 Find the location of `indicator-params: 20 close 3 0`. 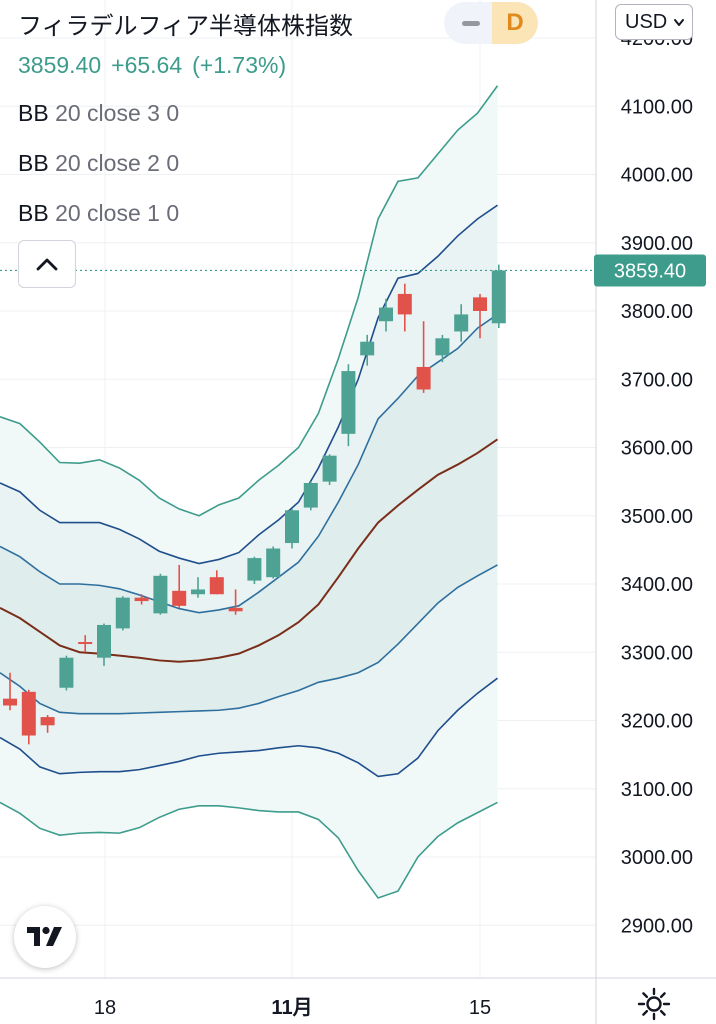

indicator-params: 20 close 3 0 is located at coordinates (117, 113).